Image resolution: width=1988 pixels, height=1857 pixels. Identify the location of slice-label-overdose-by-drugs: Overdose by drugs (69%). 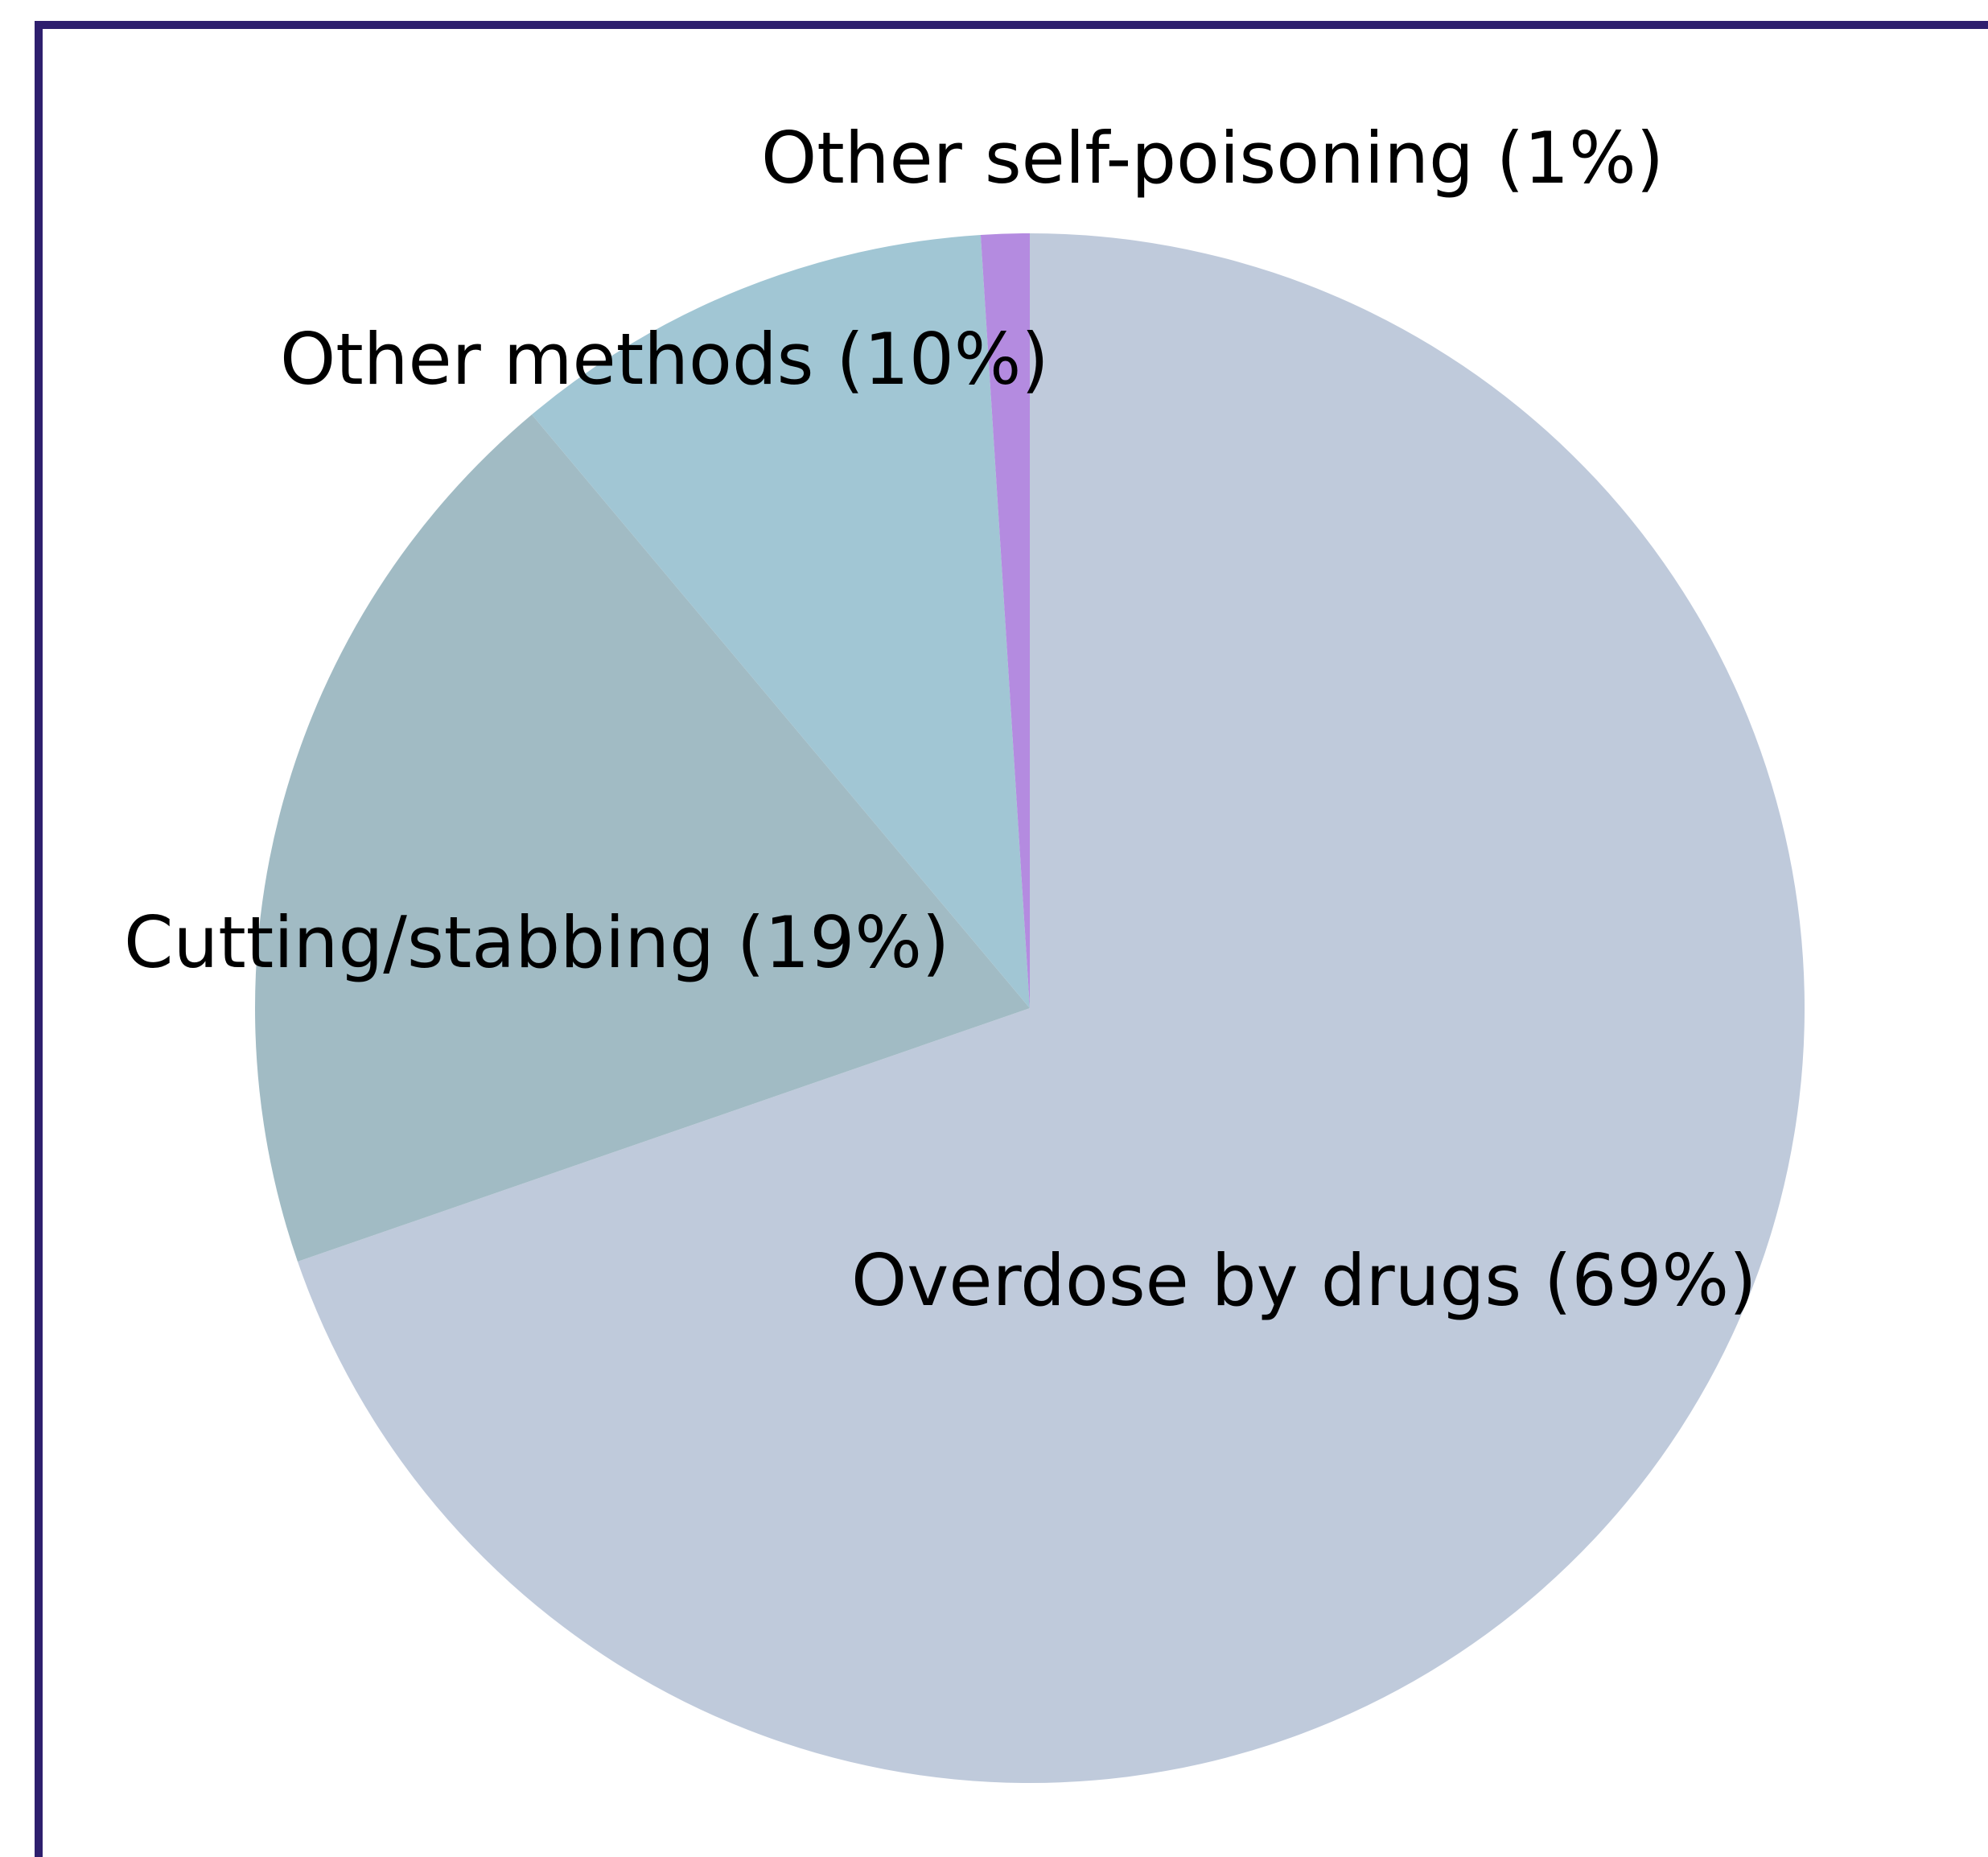
(1303, 1280).